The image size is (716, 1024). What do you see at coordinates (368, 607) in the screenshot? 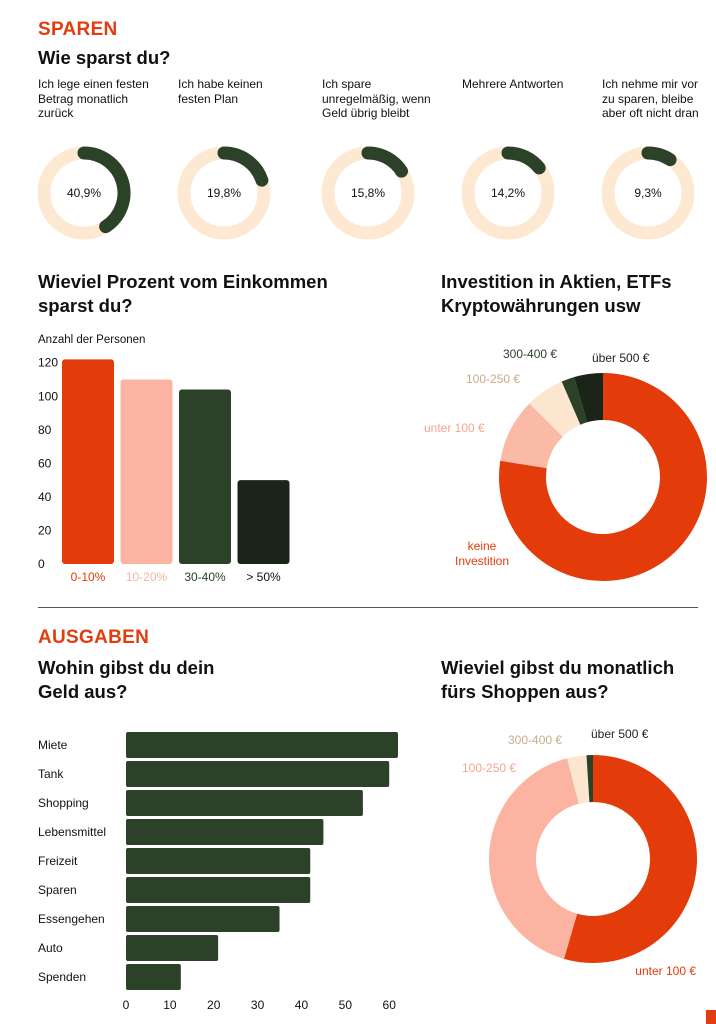
I see `section-divider` at bounding box center [368, 607].